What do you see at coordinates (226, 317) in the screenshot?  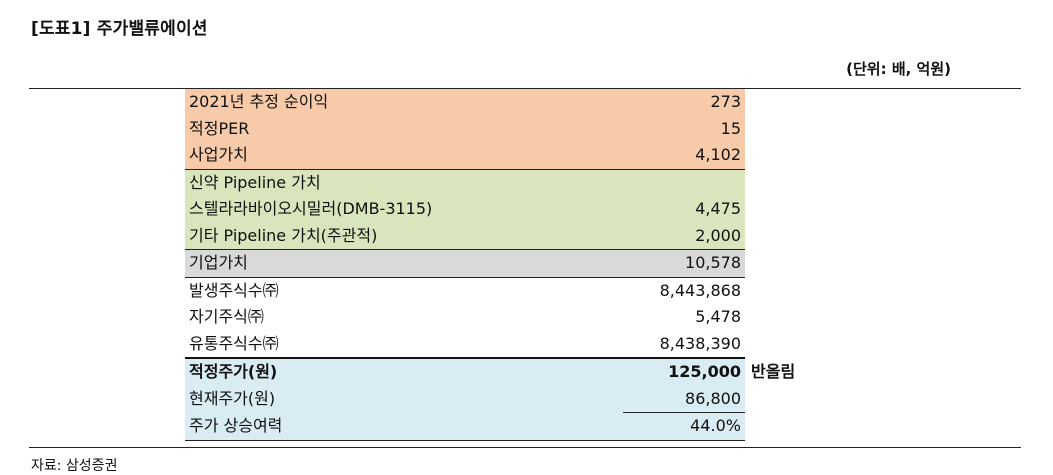 I see `row-label: 자기주식㈜` at bounding box center [226, 317].